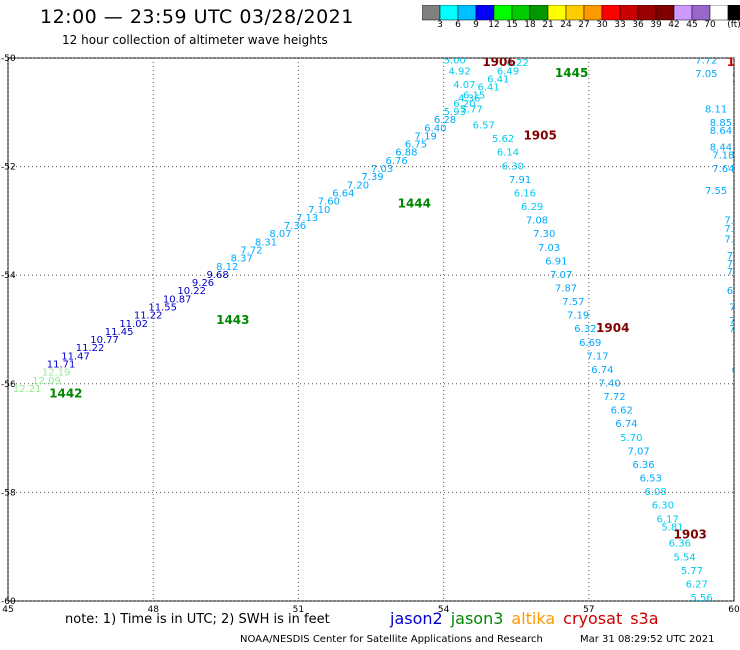 This screenshot has height=650, width=740. What do you see at coordinates (647, 639) in the screenshot?
I see `timestamp-text: Mar 31 08:29:52 UTC 2021` at bounding box center [647, 639].